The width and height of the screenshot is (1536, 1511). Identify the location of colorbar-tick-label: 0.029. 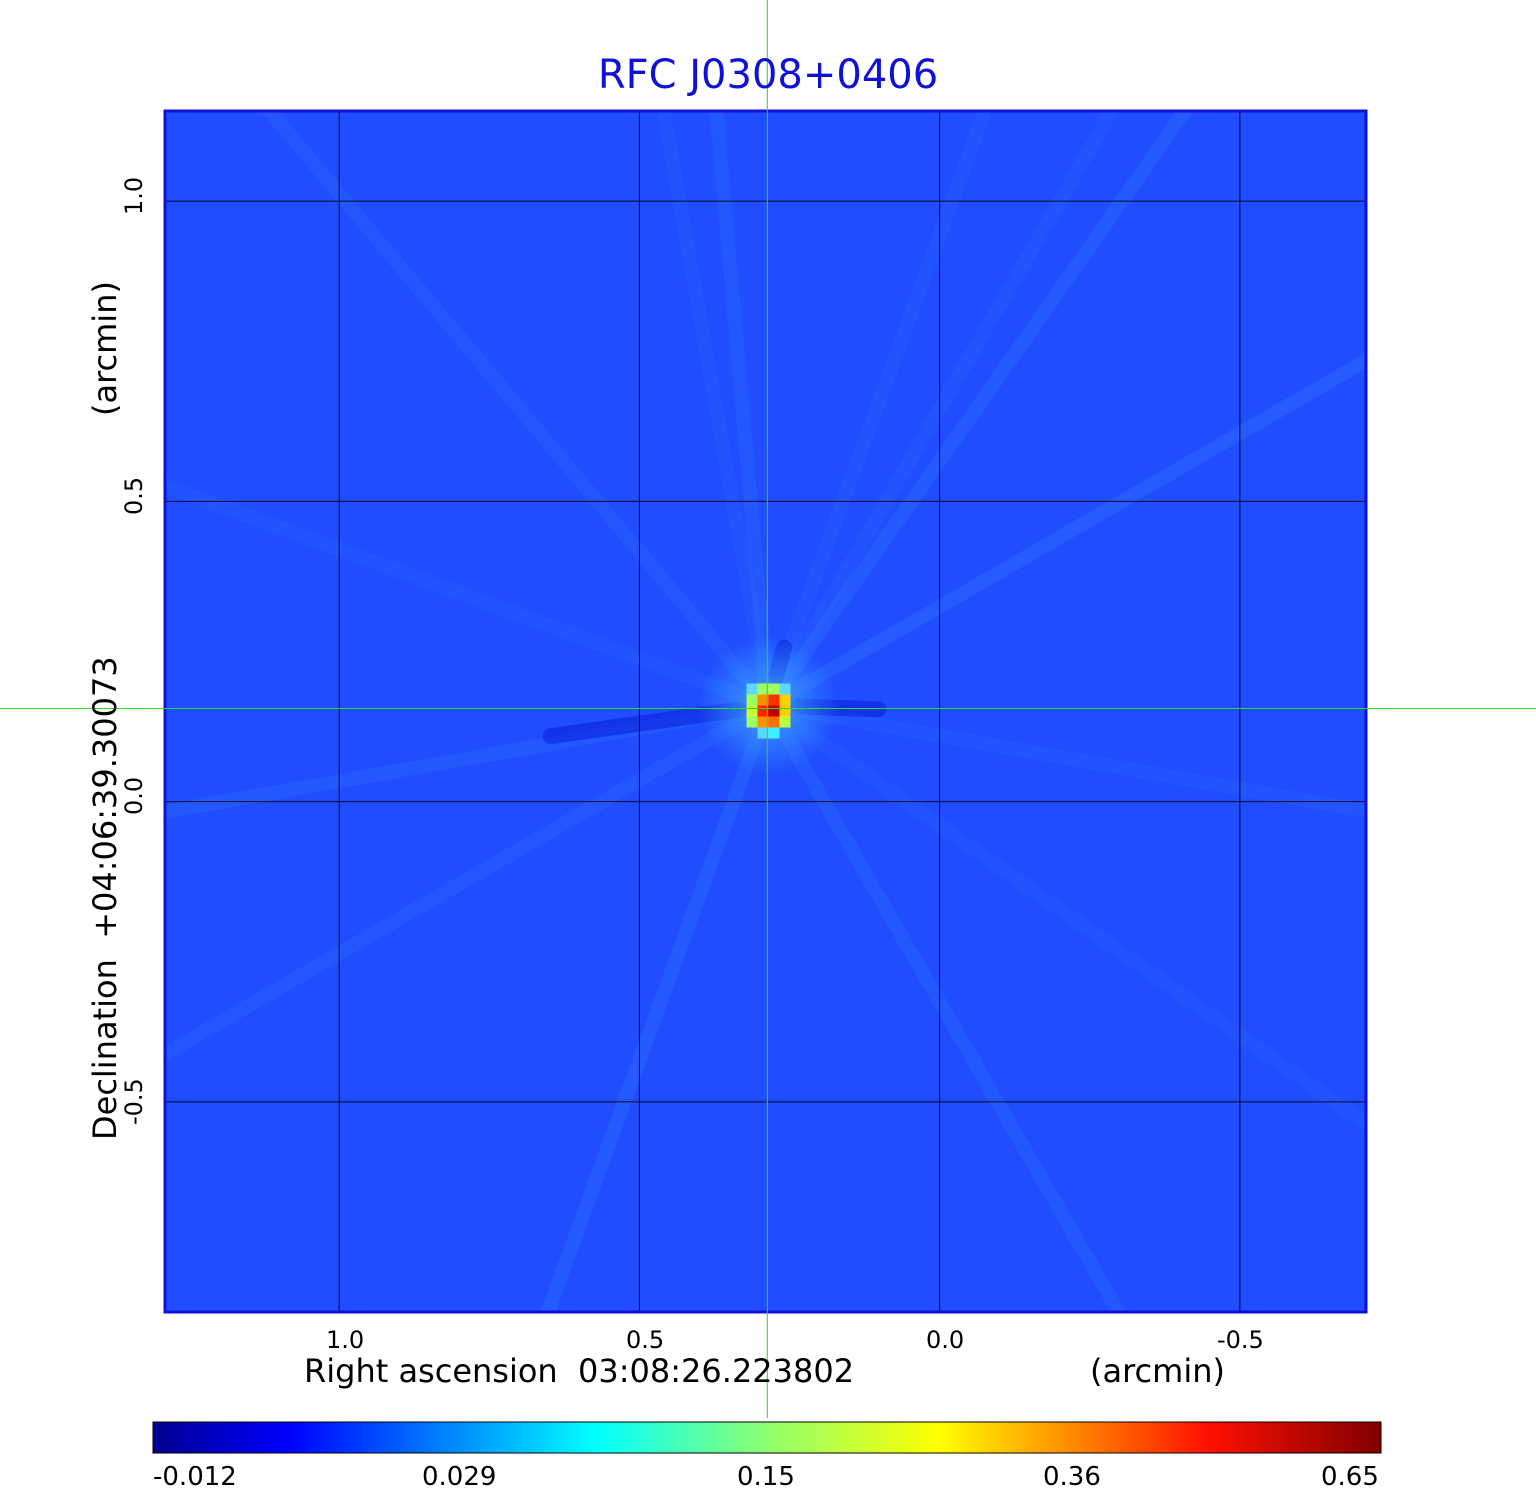
(459, 1477).